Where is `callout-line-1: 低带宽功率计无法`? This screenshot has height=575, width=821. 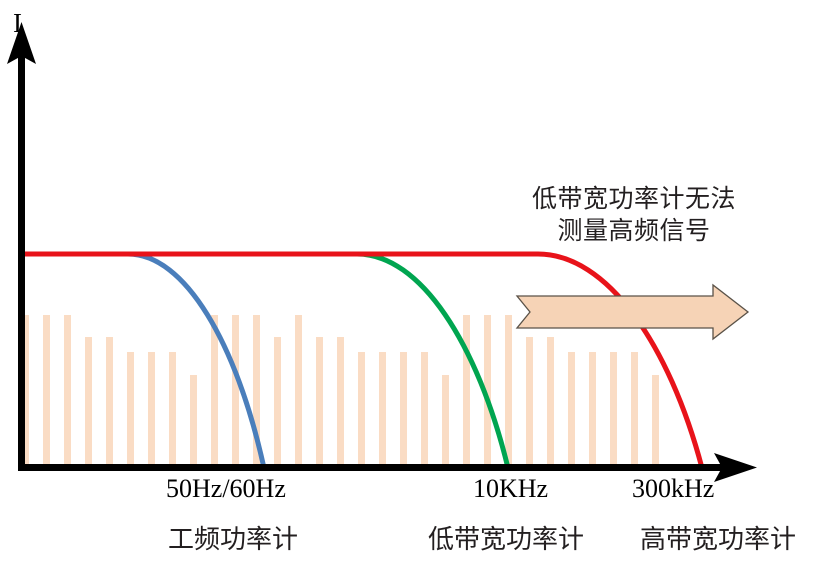 callout-line-1: 低带宽功率计无法 is located at coordinates (634, 199).